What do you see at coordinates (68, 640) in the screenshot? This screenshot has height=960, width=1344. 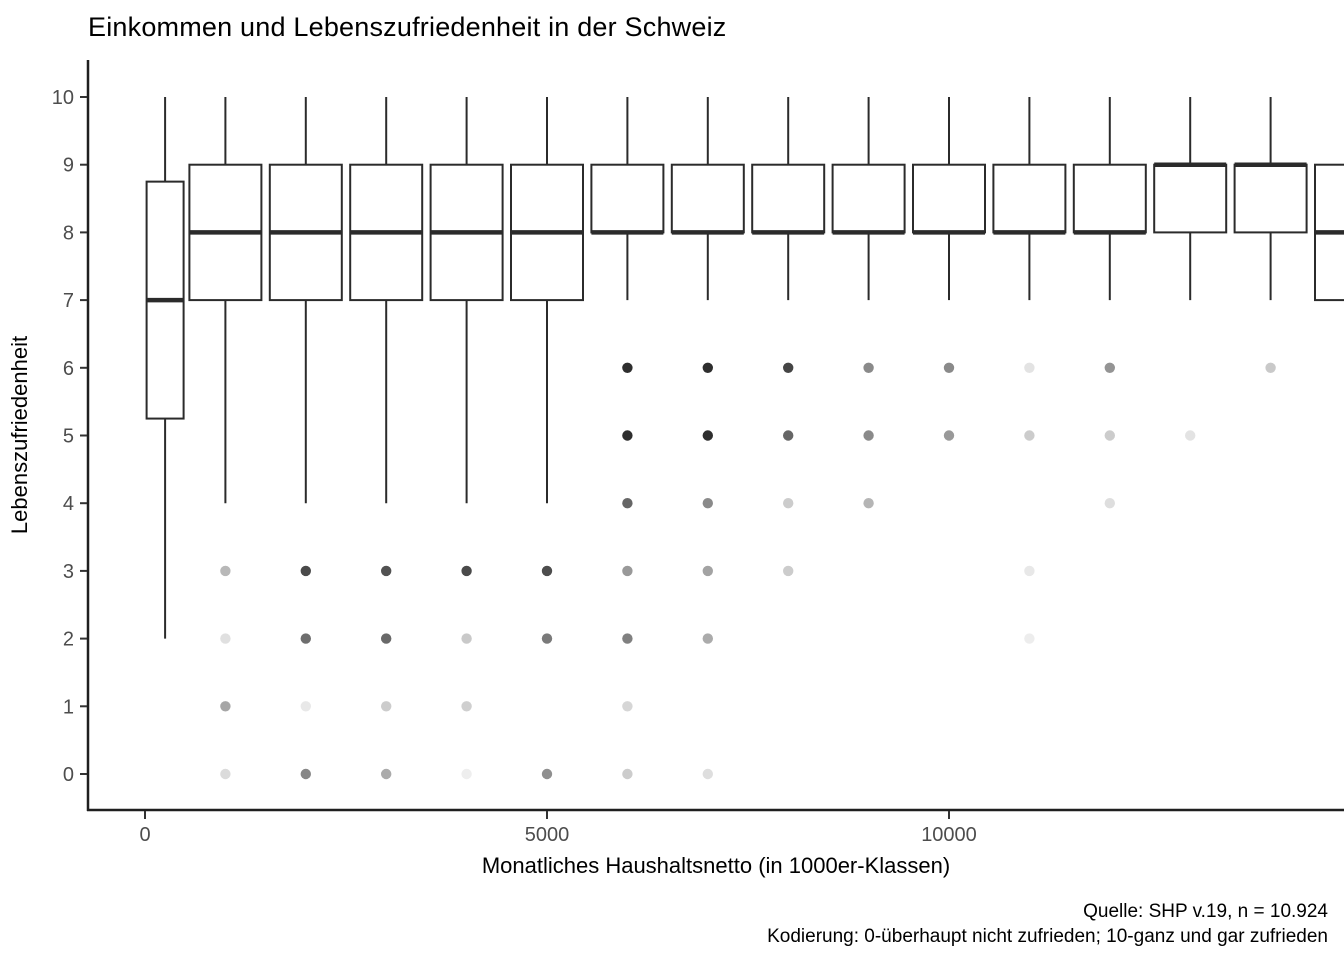 I see `y-tick-label: 2` at bounding box center [68, 640].